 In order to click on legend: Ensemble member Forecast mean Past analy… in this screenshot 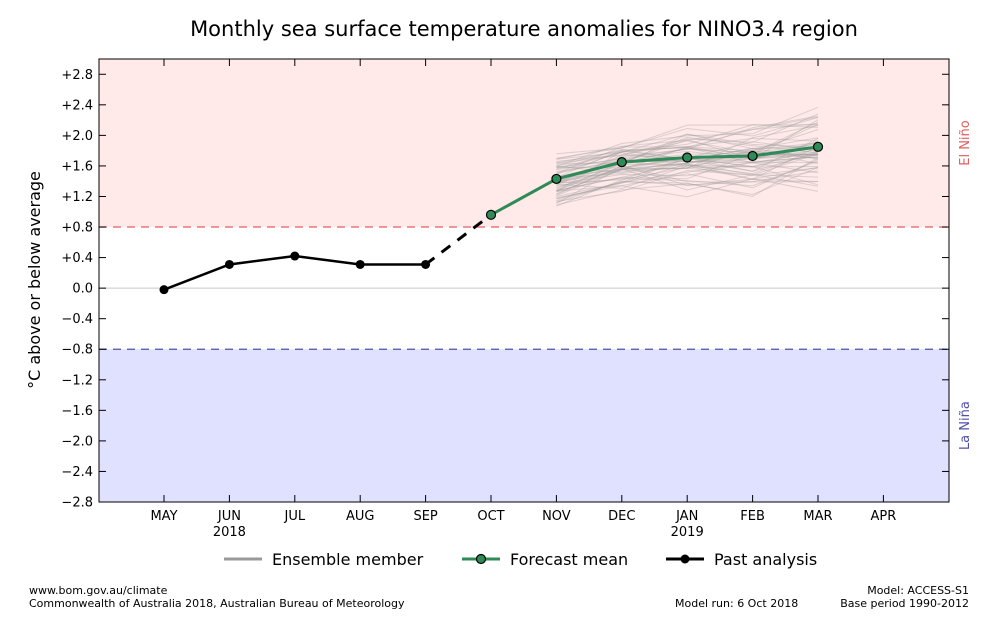, I will do `click(520, 559)`.